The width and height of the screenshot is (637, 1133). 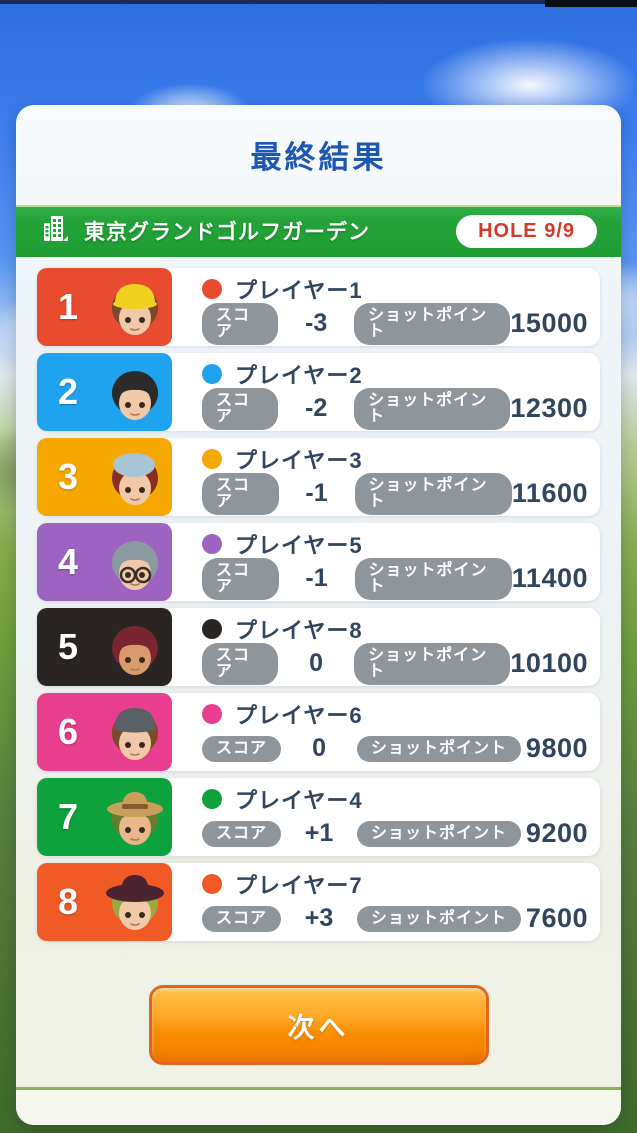 What do you see at coordinates (319, 833) in the screenshot?
I see `score-value: +1` at bounding box center [319, 833].